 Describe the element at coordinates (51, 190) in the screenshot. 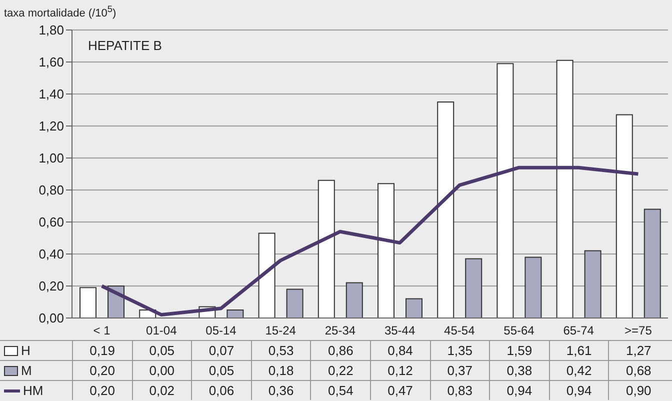

I see `y-tick-label: 0,80` at that location.